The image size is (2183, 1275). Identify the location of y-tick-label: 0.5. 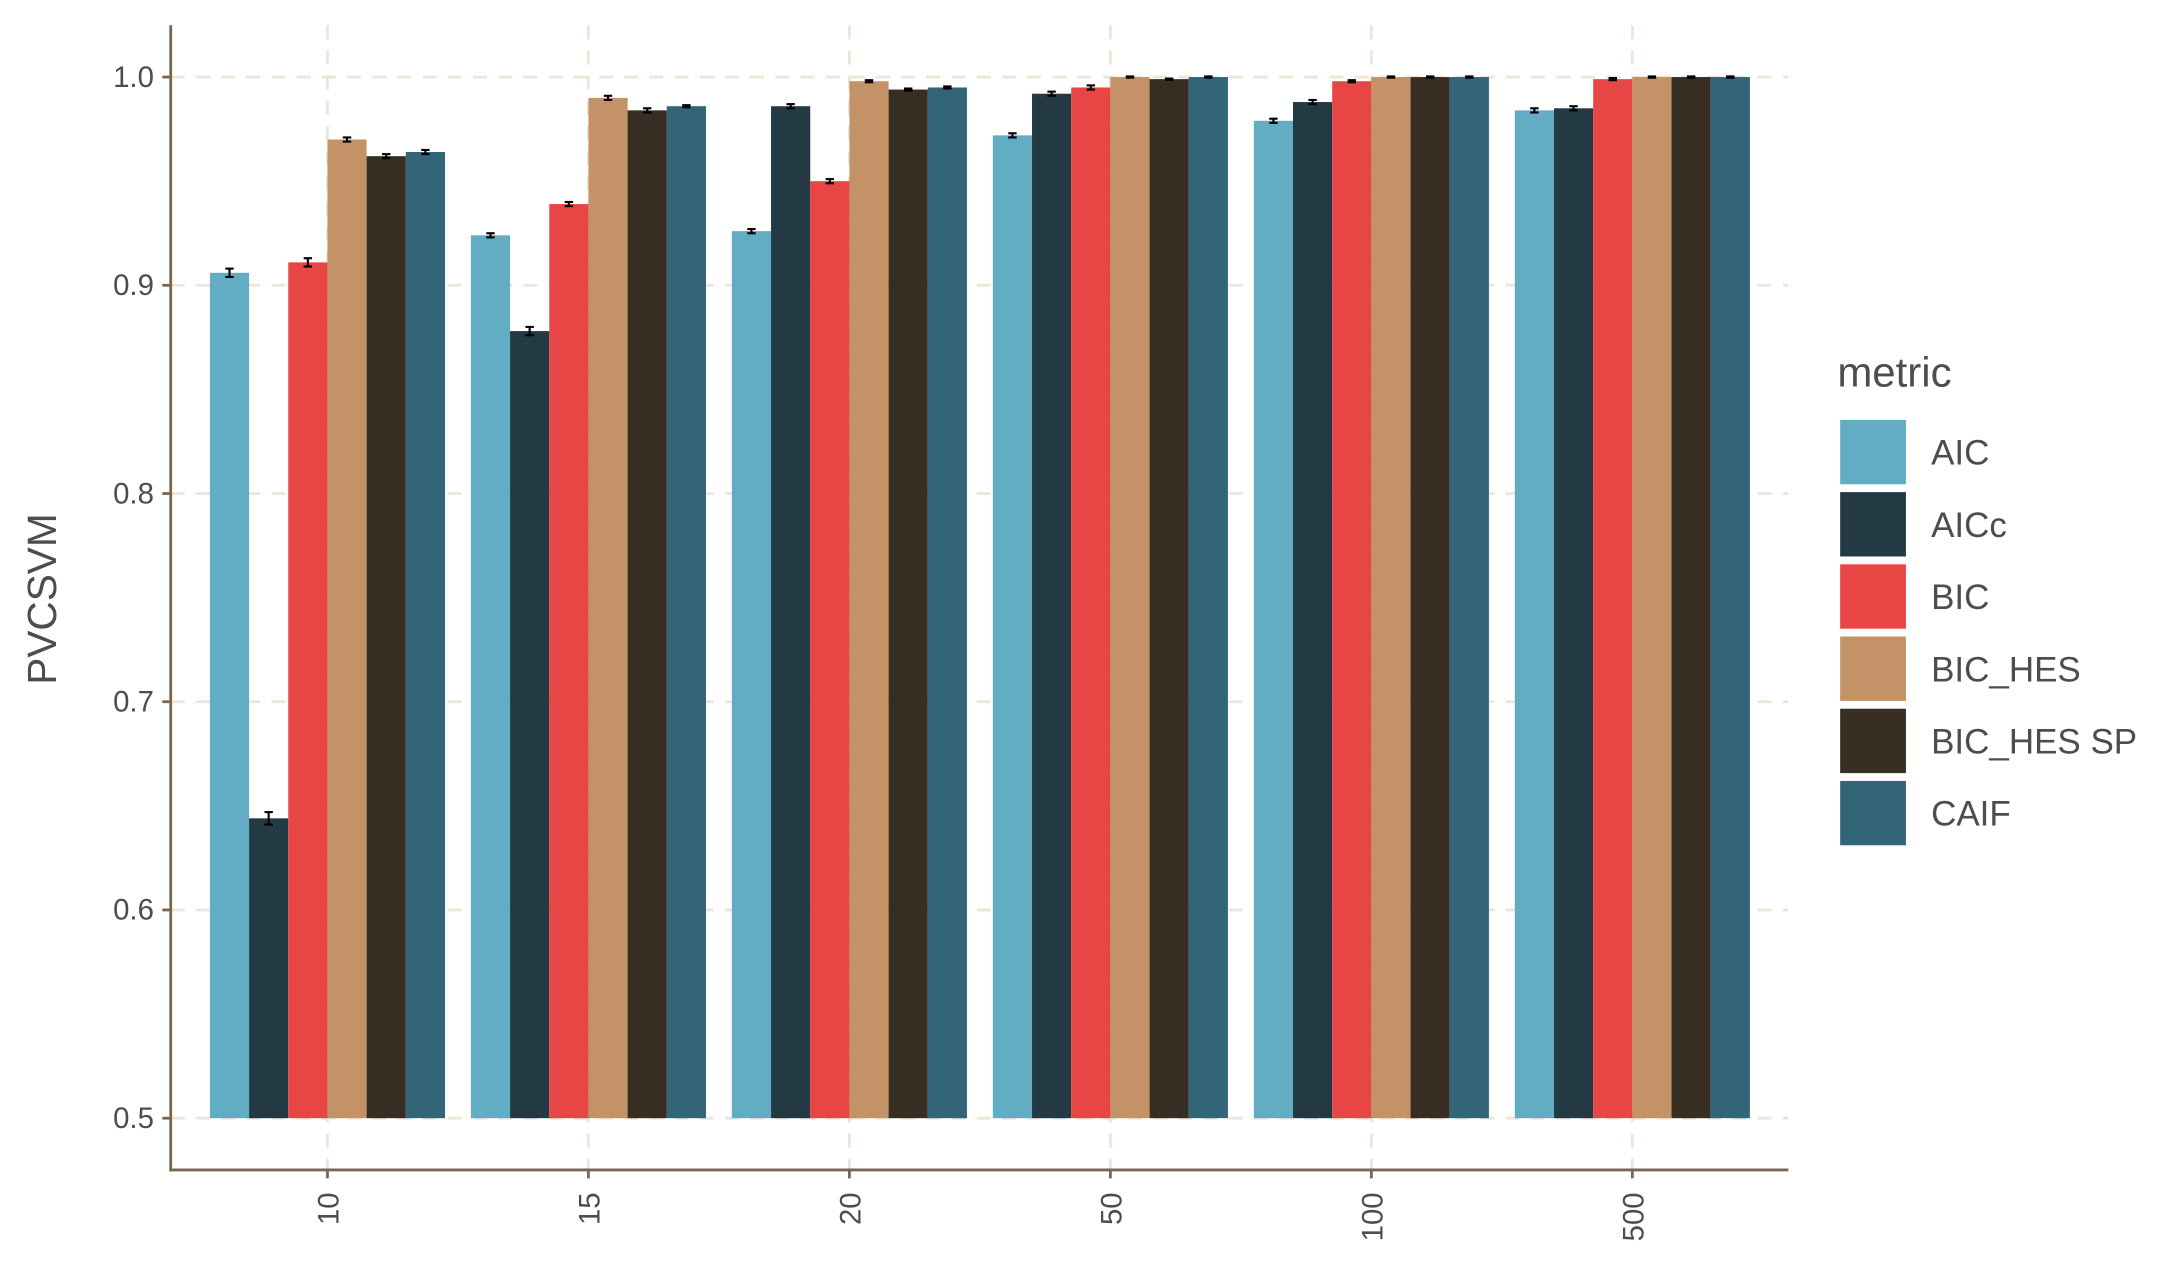
(133, 1118).